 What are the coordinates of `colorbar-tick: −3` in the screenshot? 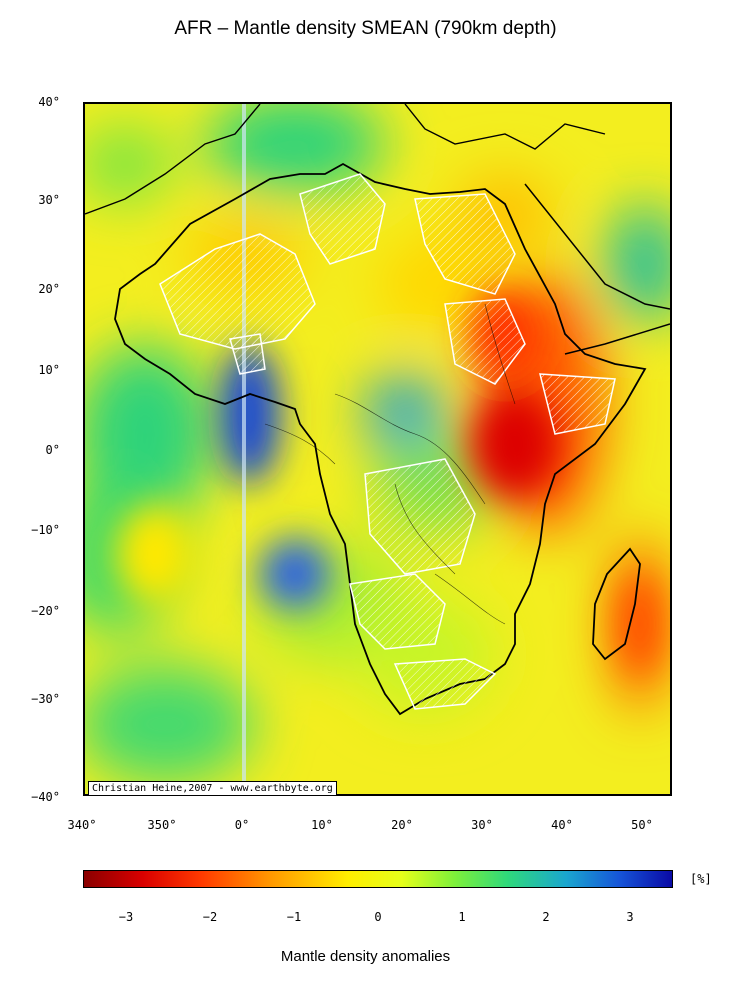 It's located at (126, 917).